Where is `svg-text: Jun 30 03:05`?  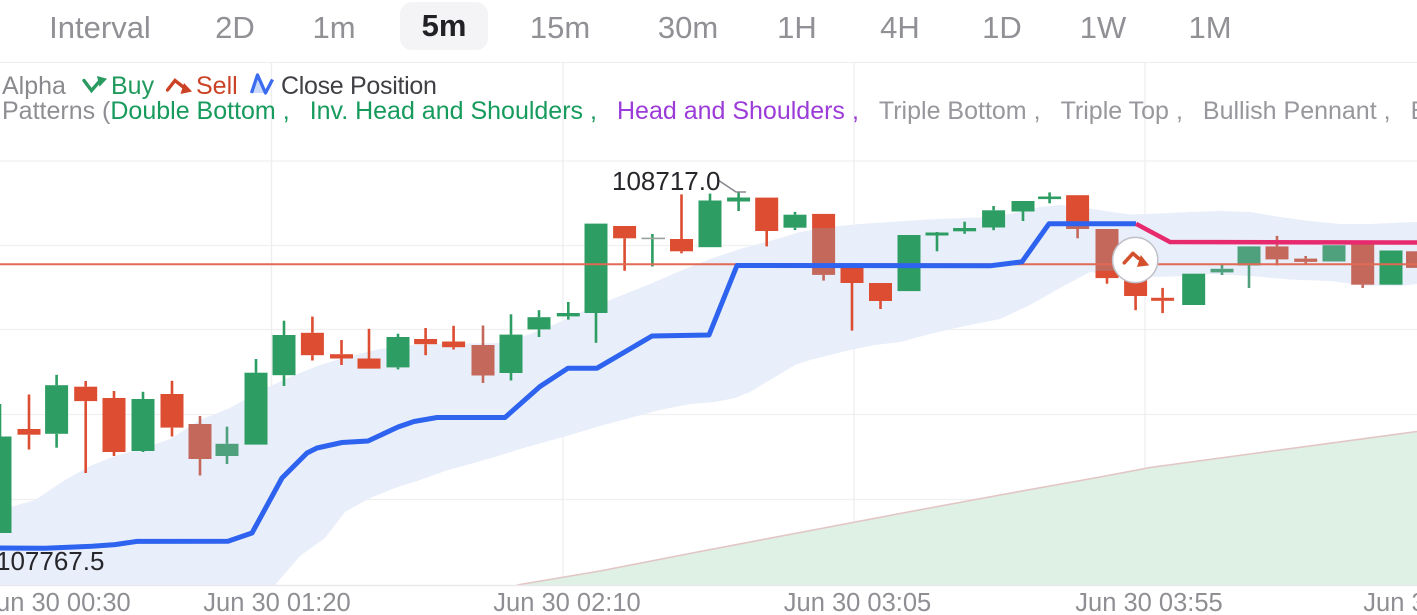
svg-text: Jun 30 03:05 is located at coordinates (857, 602).